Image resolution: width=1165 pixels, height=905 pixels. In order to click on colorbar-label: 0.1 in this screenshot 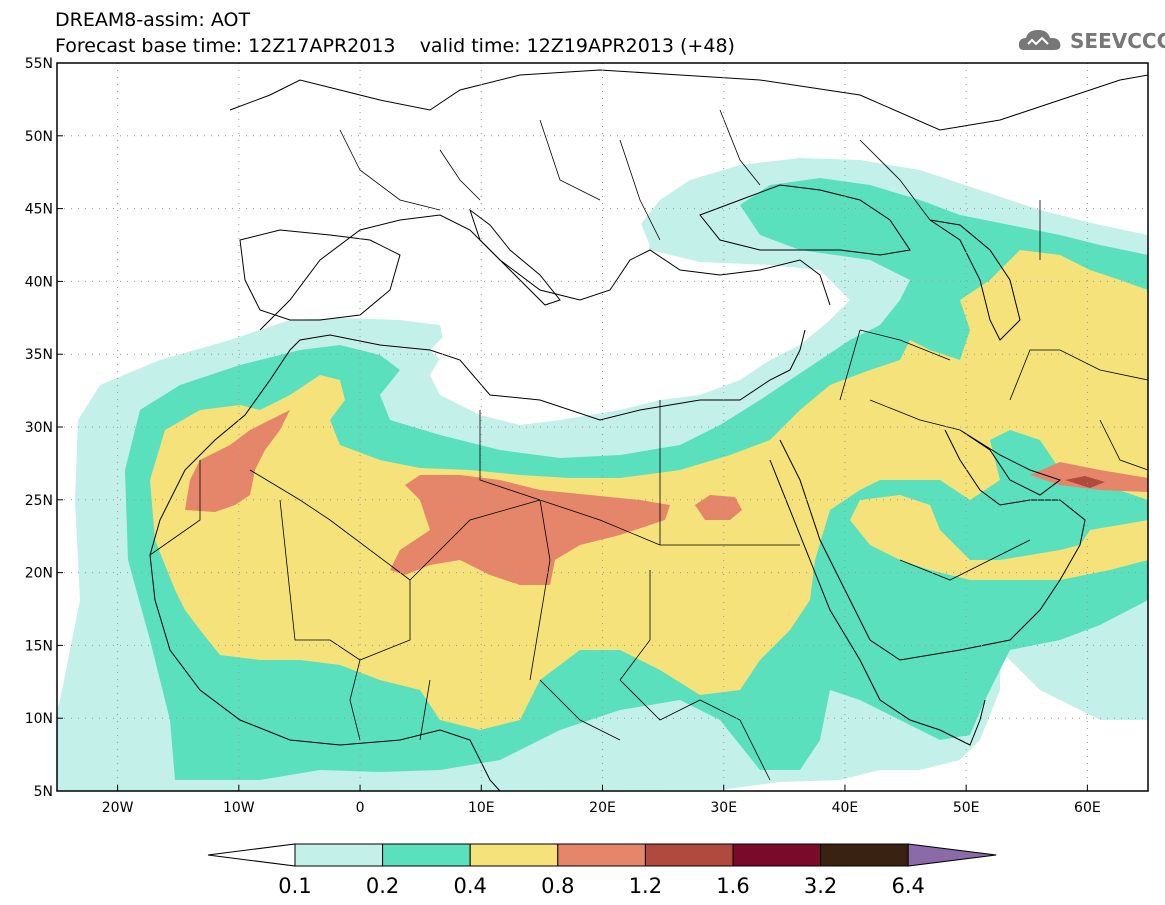, I will do `click(294, 886)`.